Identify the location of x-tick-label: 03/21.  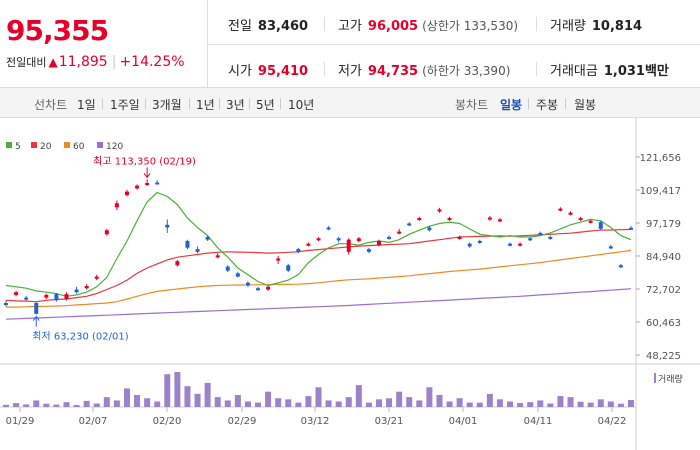
(389, 421).